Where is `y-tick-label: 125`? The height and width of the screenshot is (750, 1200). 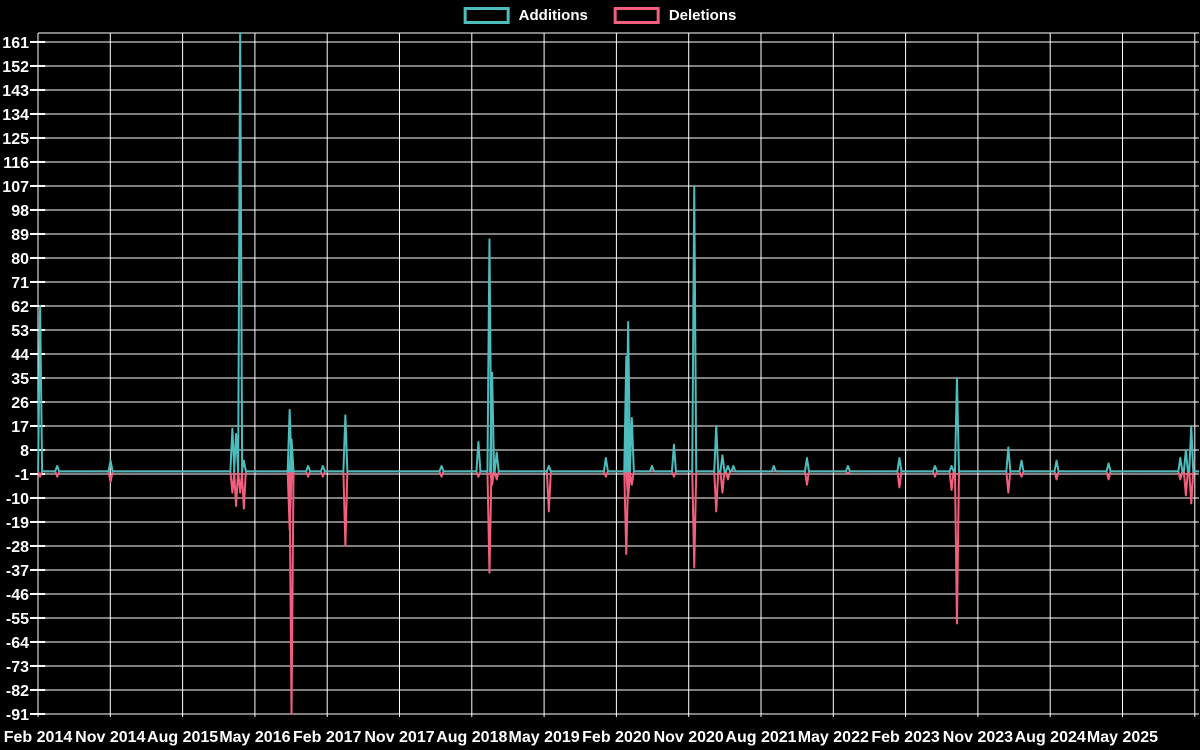
y-tick-label: 125 is located at coordinates (15, 139).